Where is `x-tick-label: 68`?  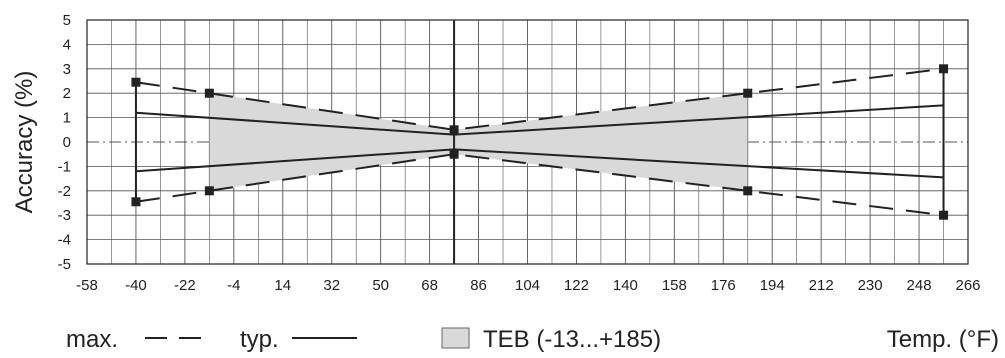 x-tick-label: 68 is located at coordinates (429, 285).